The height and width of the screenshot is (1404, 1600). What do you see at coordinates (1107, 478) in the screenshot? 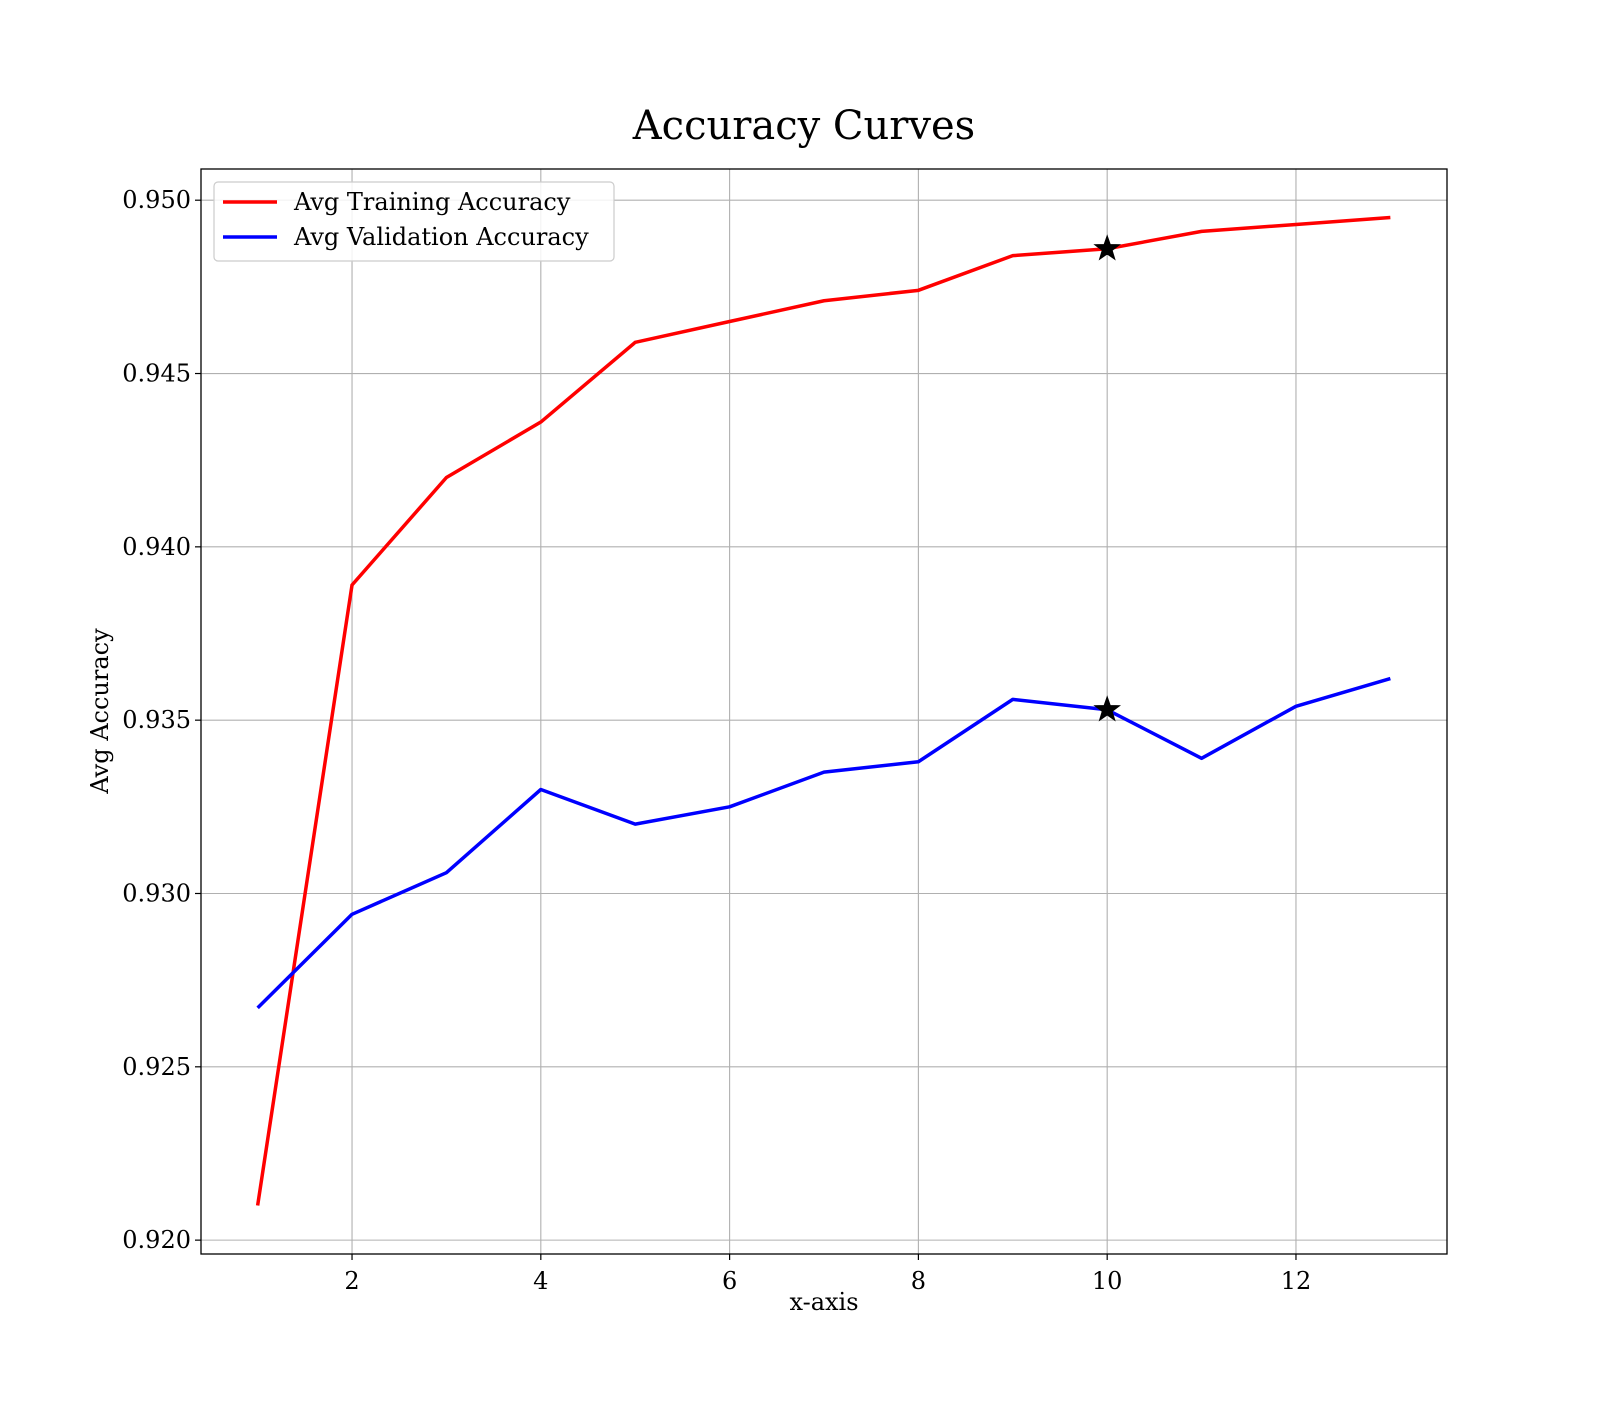
I see `star-markers` at bounding box center [1107, 478].